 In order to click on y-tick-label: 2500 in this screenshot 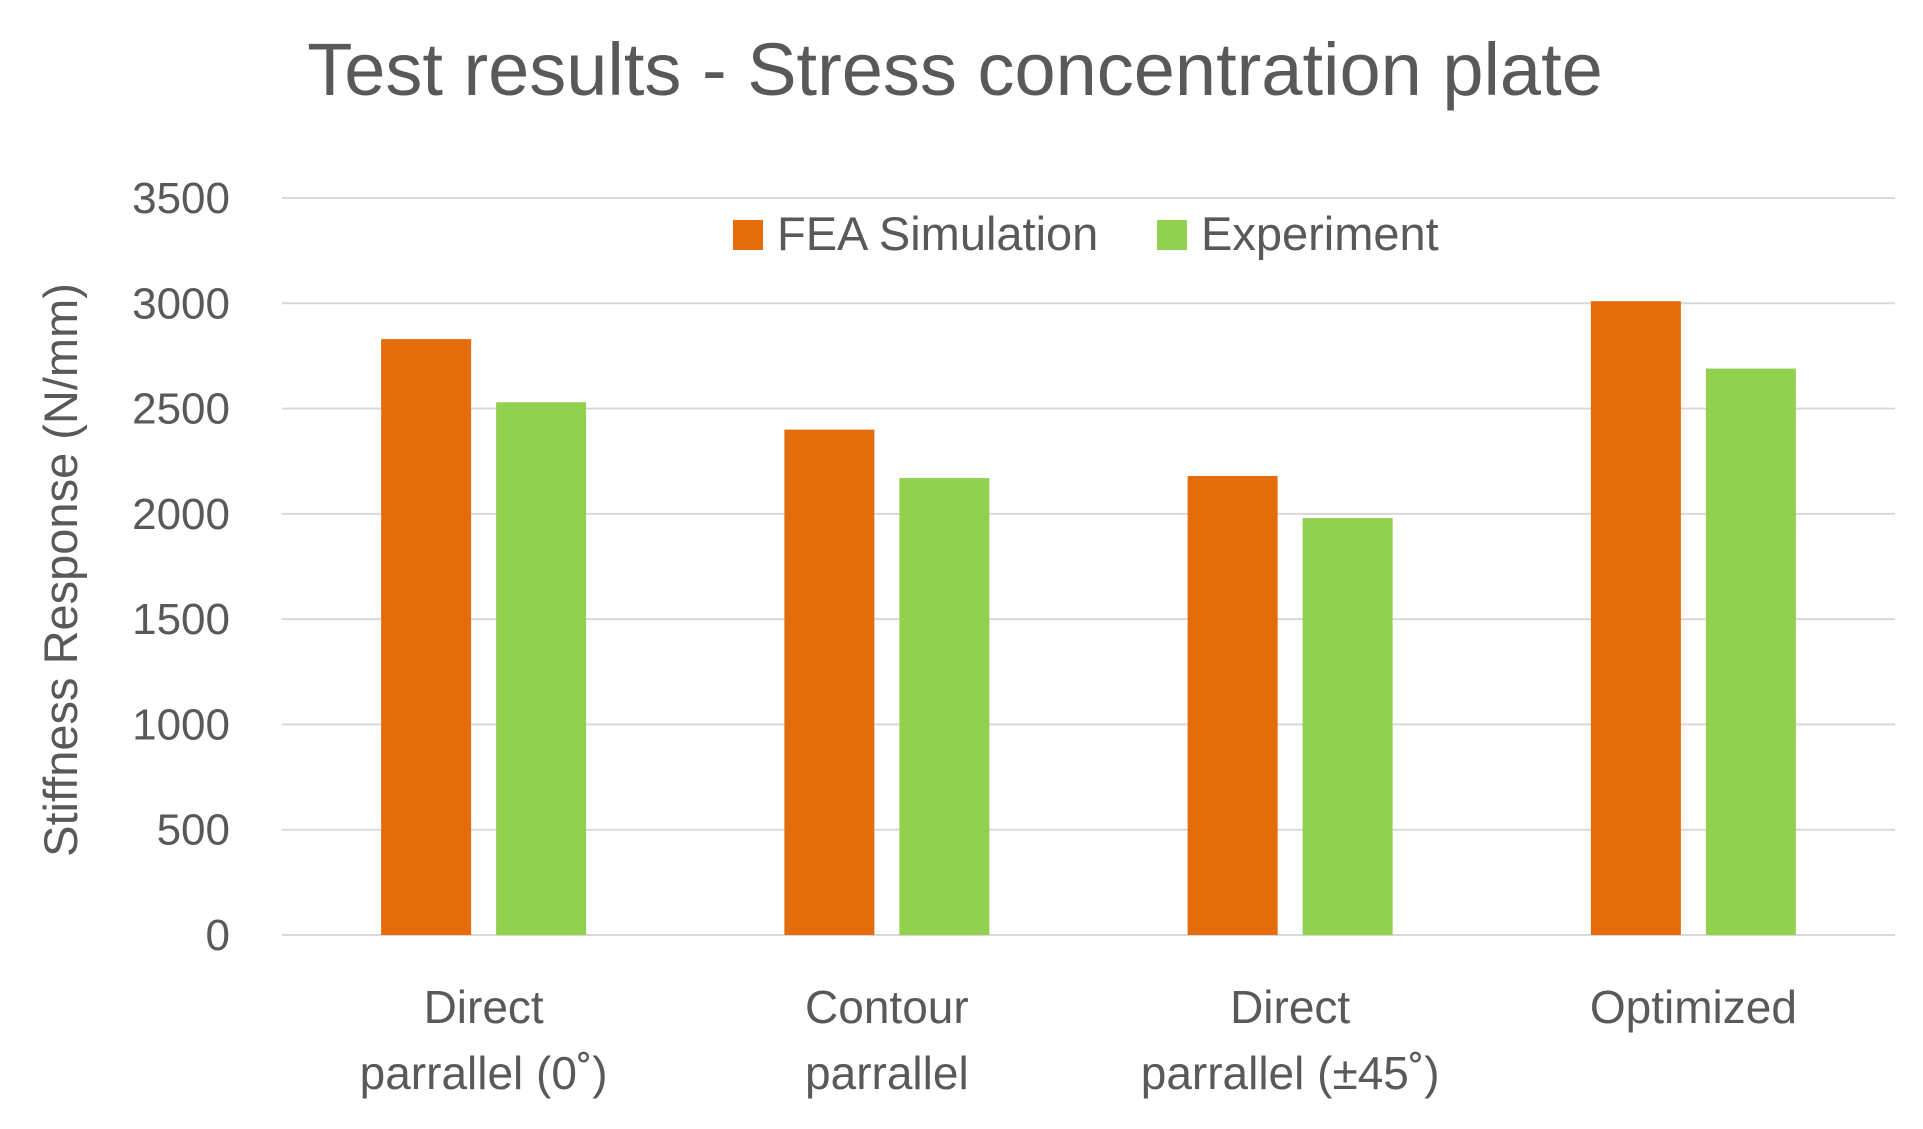, I will do `click(181, 409)`.